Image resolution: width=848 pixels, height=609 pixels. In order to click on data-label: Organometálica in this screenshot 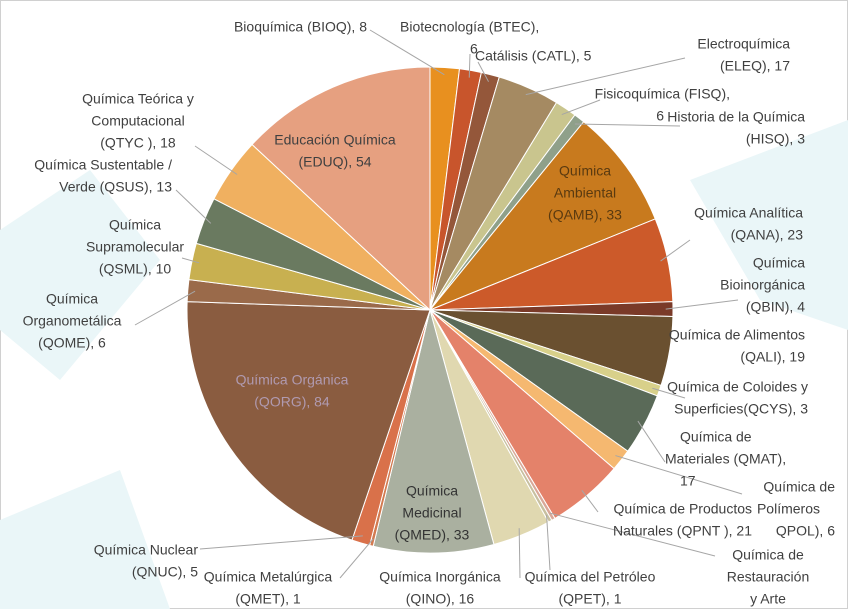, I will do `click(72, 321)`.